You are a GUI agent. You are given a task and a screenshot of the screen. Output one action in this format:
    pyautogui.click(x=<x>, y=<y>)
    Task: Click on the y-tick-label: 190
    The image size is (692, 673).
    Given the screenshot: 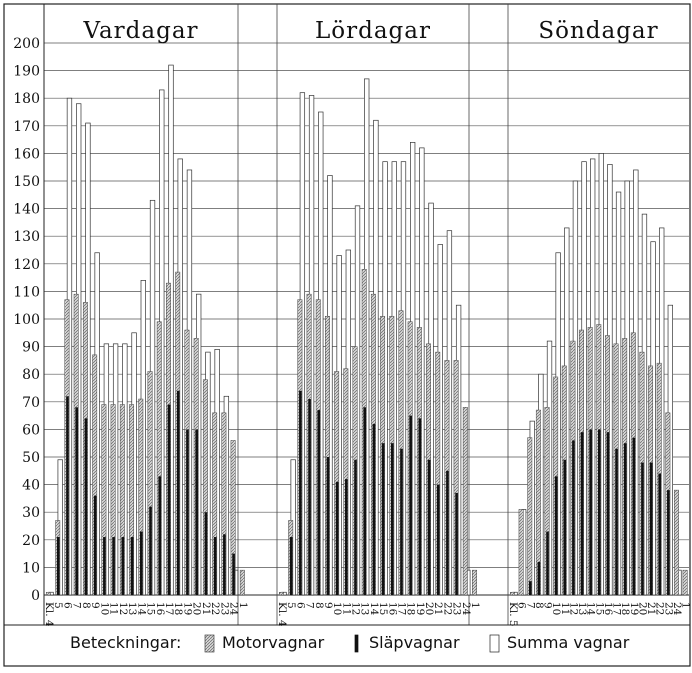 What is the action you would take?
    pyautogui.click(x=26, y=72)
    